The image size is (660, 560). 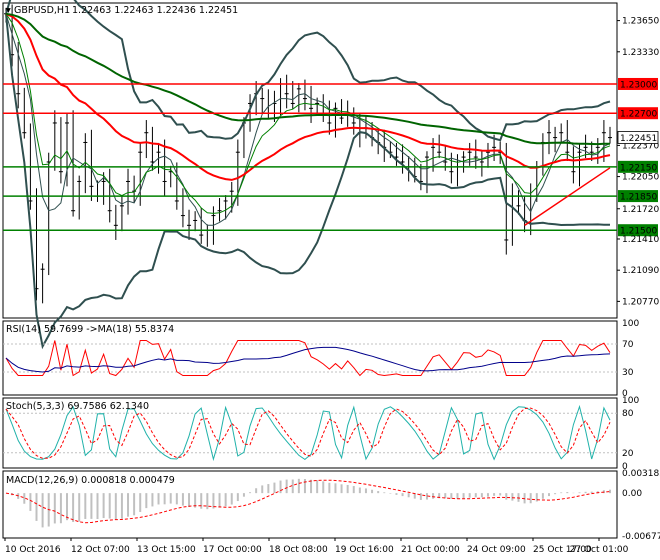 What do you see at coordinates (77, 406) in the screenshot?
I see `stoch-label: Stoch(5,3,3) 69.7586 62.1340` at bounding box center [77, 406].